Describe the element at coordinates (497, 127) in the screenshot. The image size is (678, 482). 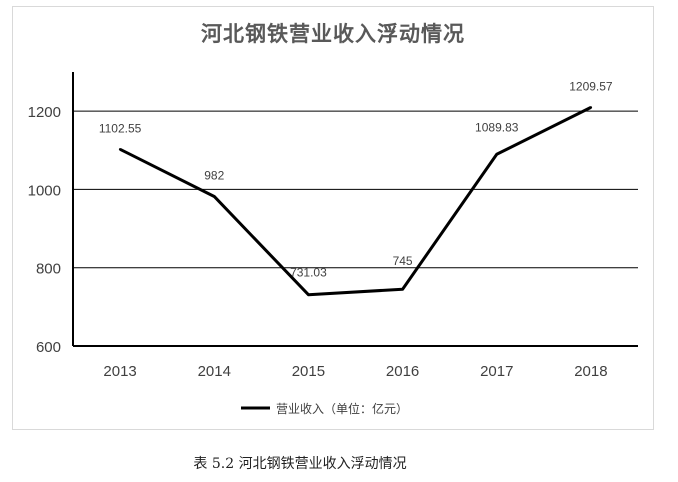
I see `data-label: 1089.83` at that location.